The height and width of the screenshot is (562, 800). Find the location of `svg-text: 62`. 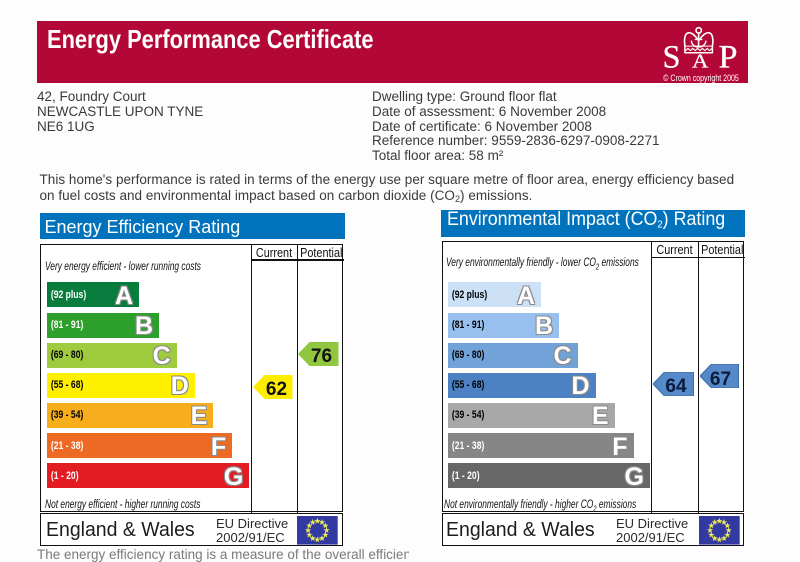

svg-text: 62 is located at coordinates (275, 389).